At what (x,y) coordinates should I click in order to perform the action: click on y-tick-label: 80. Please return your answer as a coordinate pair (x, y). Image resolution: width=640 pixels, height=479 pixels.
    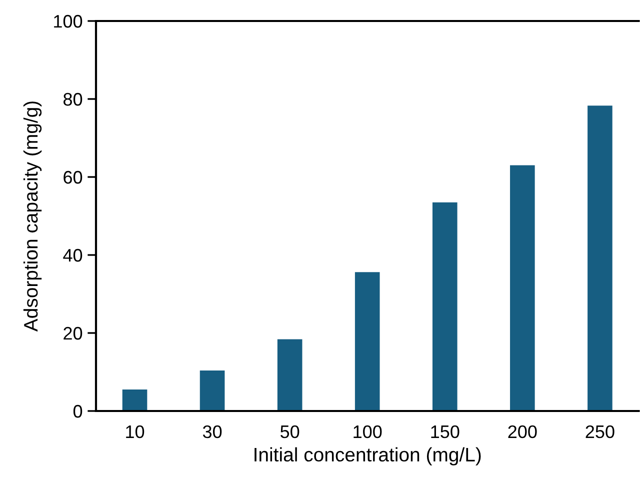
    Looking at the image, I should click on (73, 99).